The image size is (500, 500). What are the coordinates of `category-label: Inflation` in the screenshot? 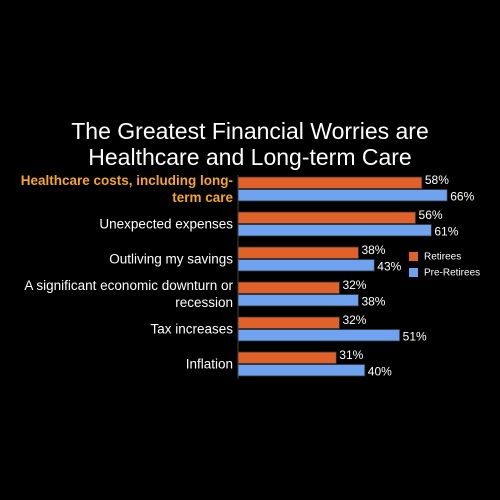 It's located at (209, 363).